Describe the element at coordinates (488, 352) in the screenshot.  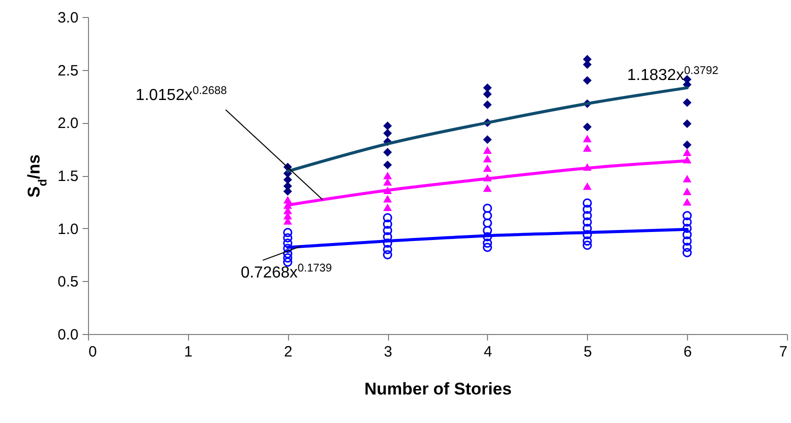
I see `x-tick-label: 4` at that location.